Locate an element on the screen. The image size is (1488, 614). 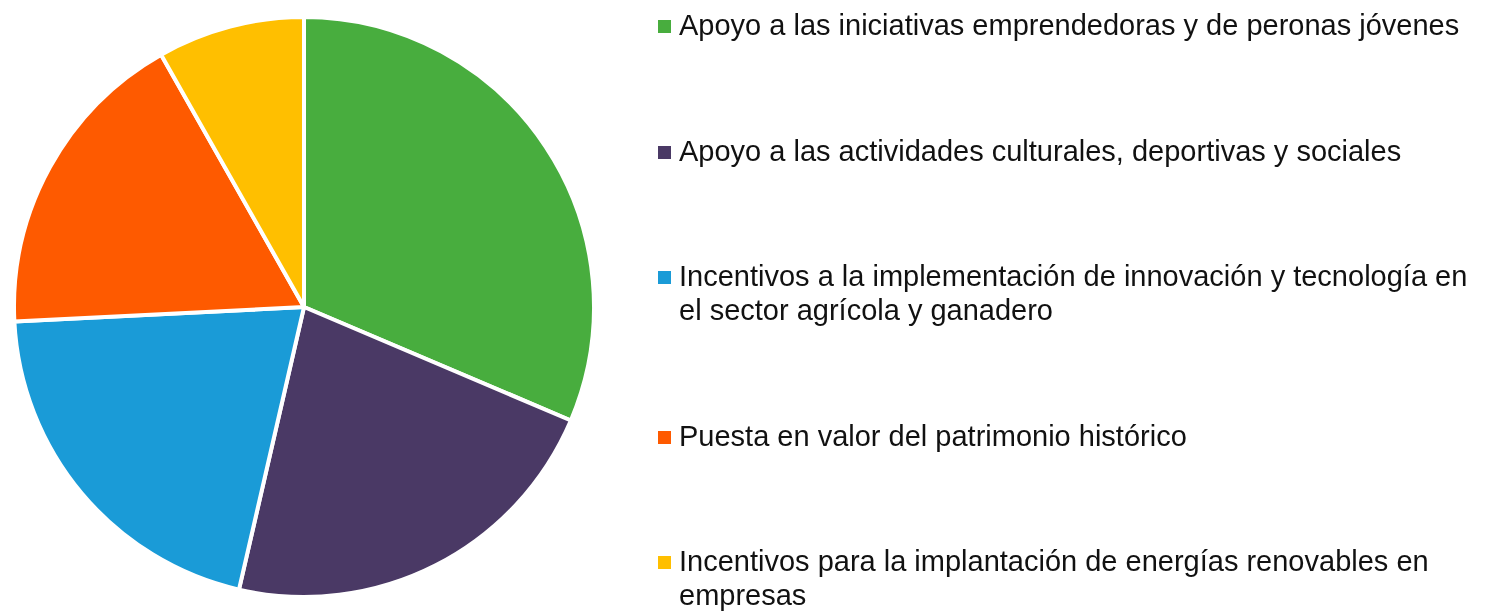
legend-label: Apoyo a las iniciativas emprendedoras y de peronas jóvenes is located at coordinates (1069, 25).